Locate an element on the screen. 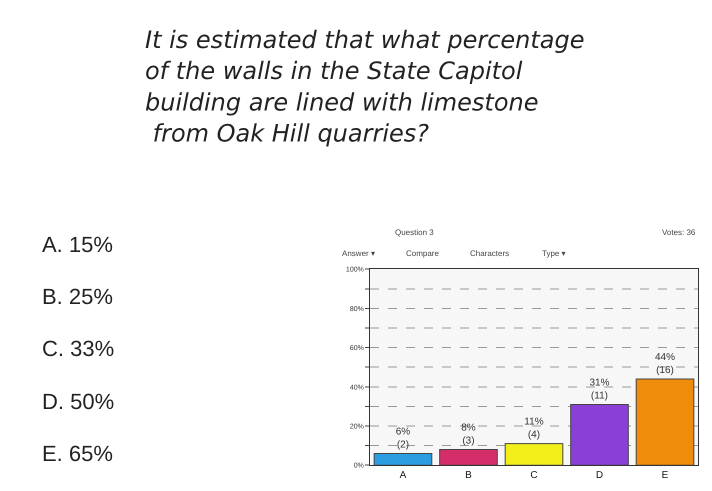 This screenshot has width=712, height=491. x-tick-label: E is located at coordinates (665, 476).